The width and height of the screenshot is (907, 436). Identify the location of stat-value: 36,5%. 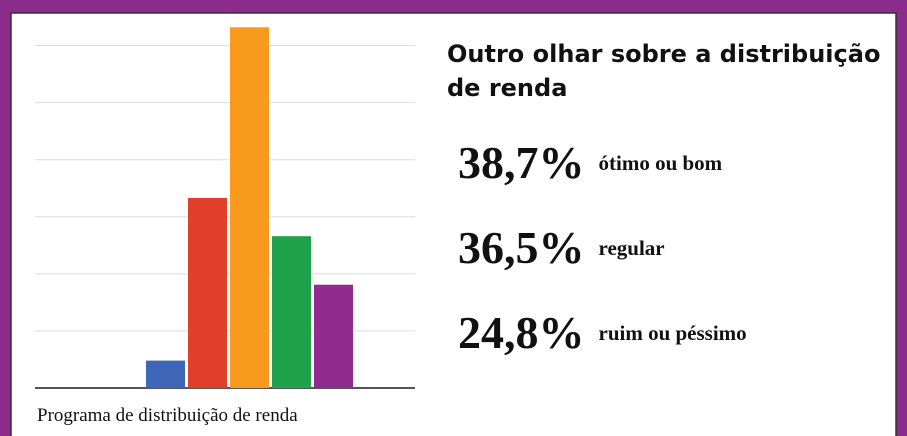
(521, 247).